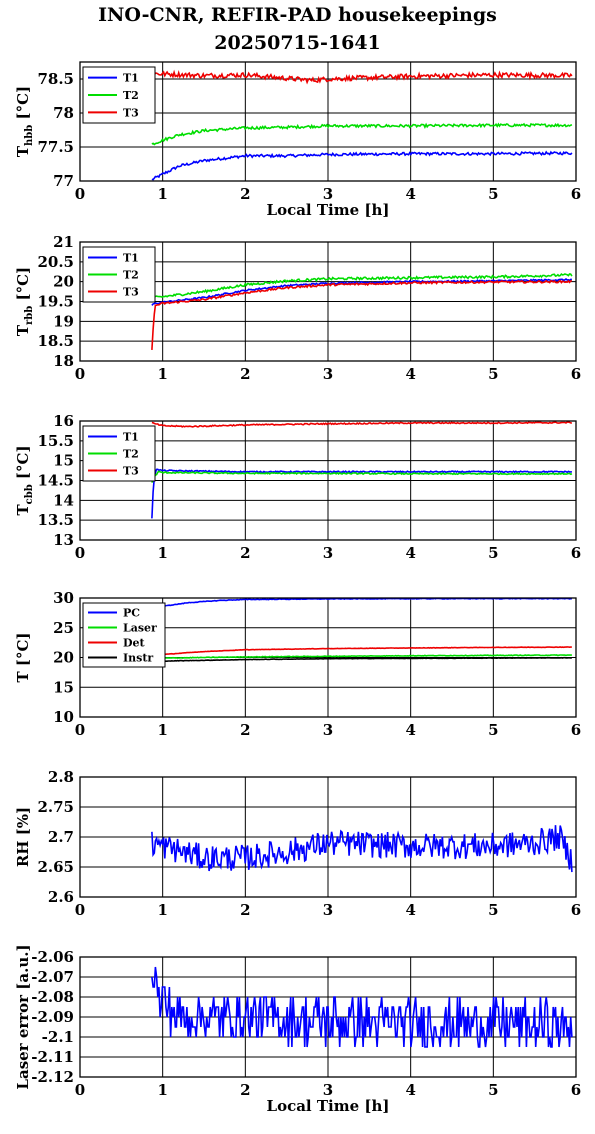 This screenshot has width=595, height=1134. I want to click on x-axis-label: Local Time [h], so click(328, 210).